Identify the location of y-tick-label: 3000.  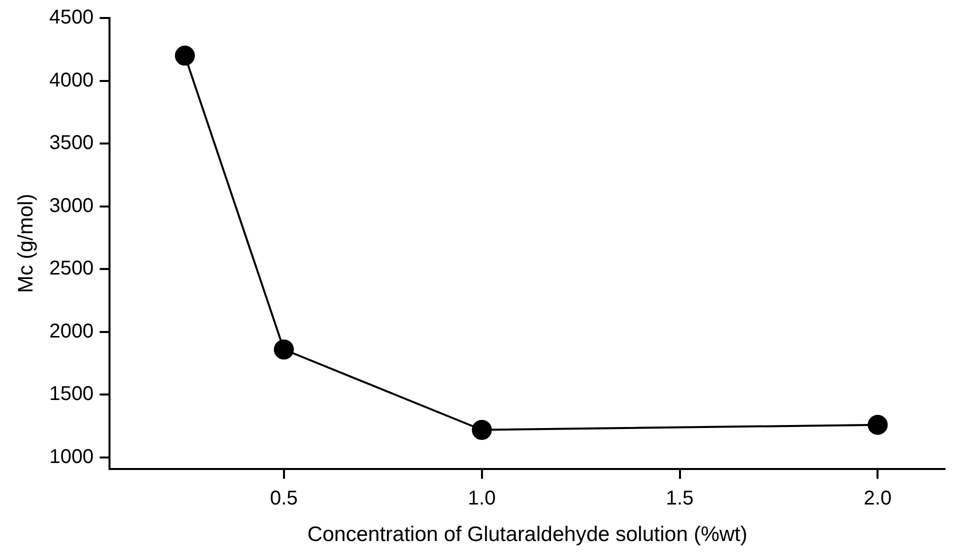
(71, 205).